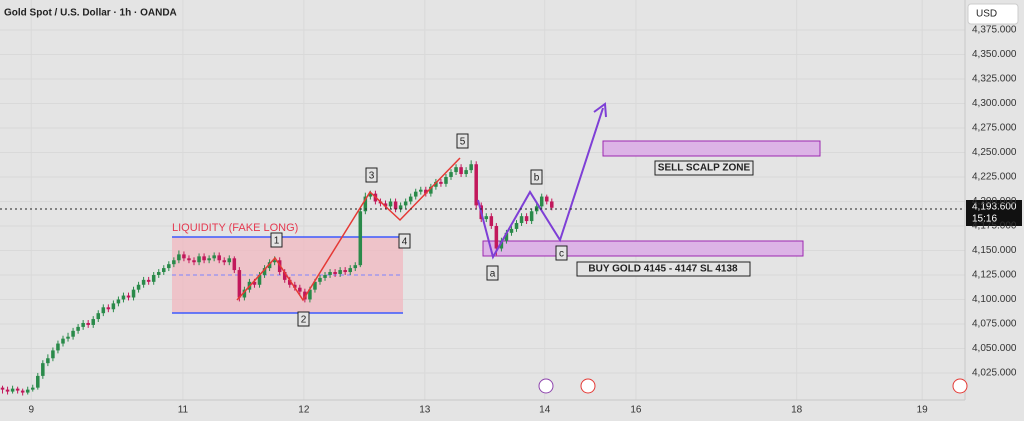  I want to click on price-tag, so click(994, 213).